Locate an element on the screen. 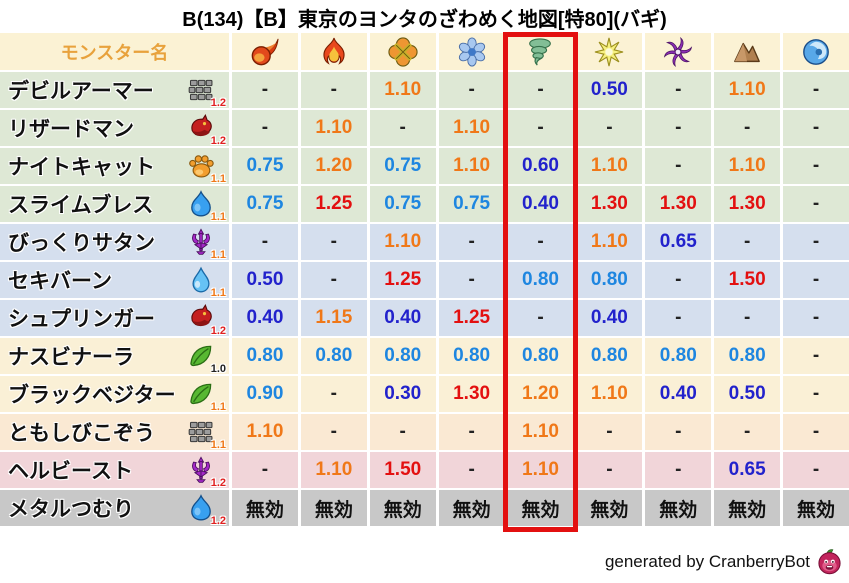 The image size is (849, 583). value-cell-r6-c8: - is located at coordinates (816, 318).